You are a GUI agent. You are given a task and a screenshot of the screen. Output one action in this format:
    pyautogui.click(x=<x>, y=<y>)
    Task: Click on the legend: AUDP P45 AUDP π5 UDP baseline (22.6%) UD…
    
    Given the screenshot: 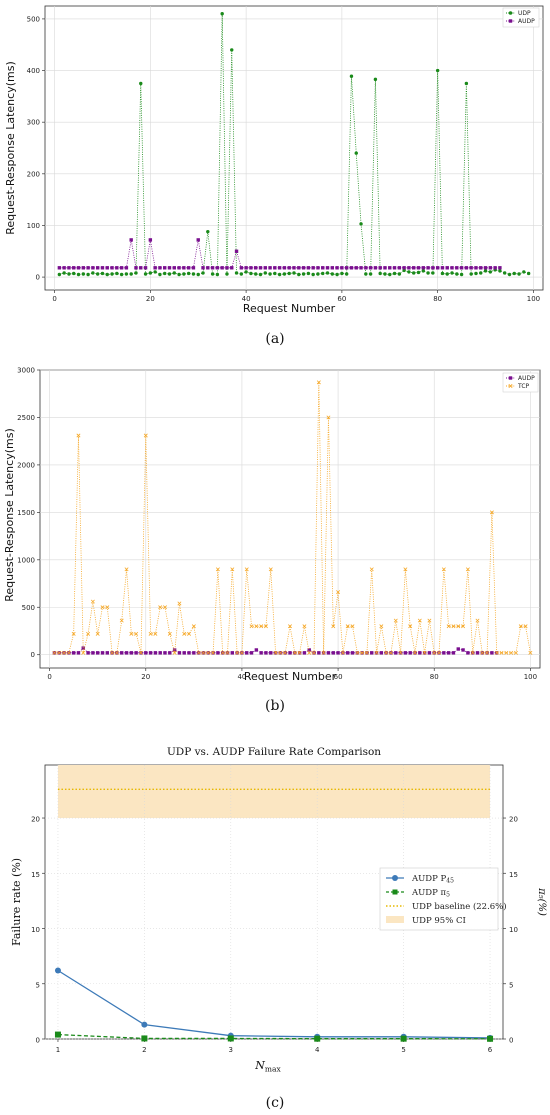 What is the action you would take?
    pyautogui.click(x=443, y=899)
    